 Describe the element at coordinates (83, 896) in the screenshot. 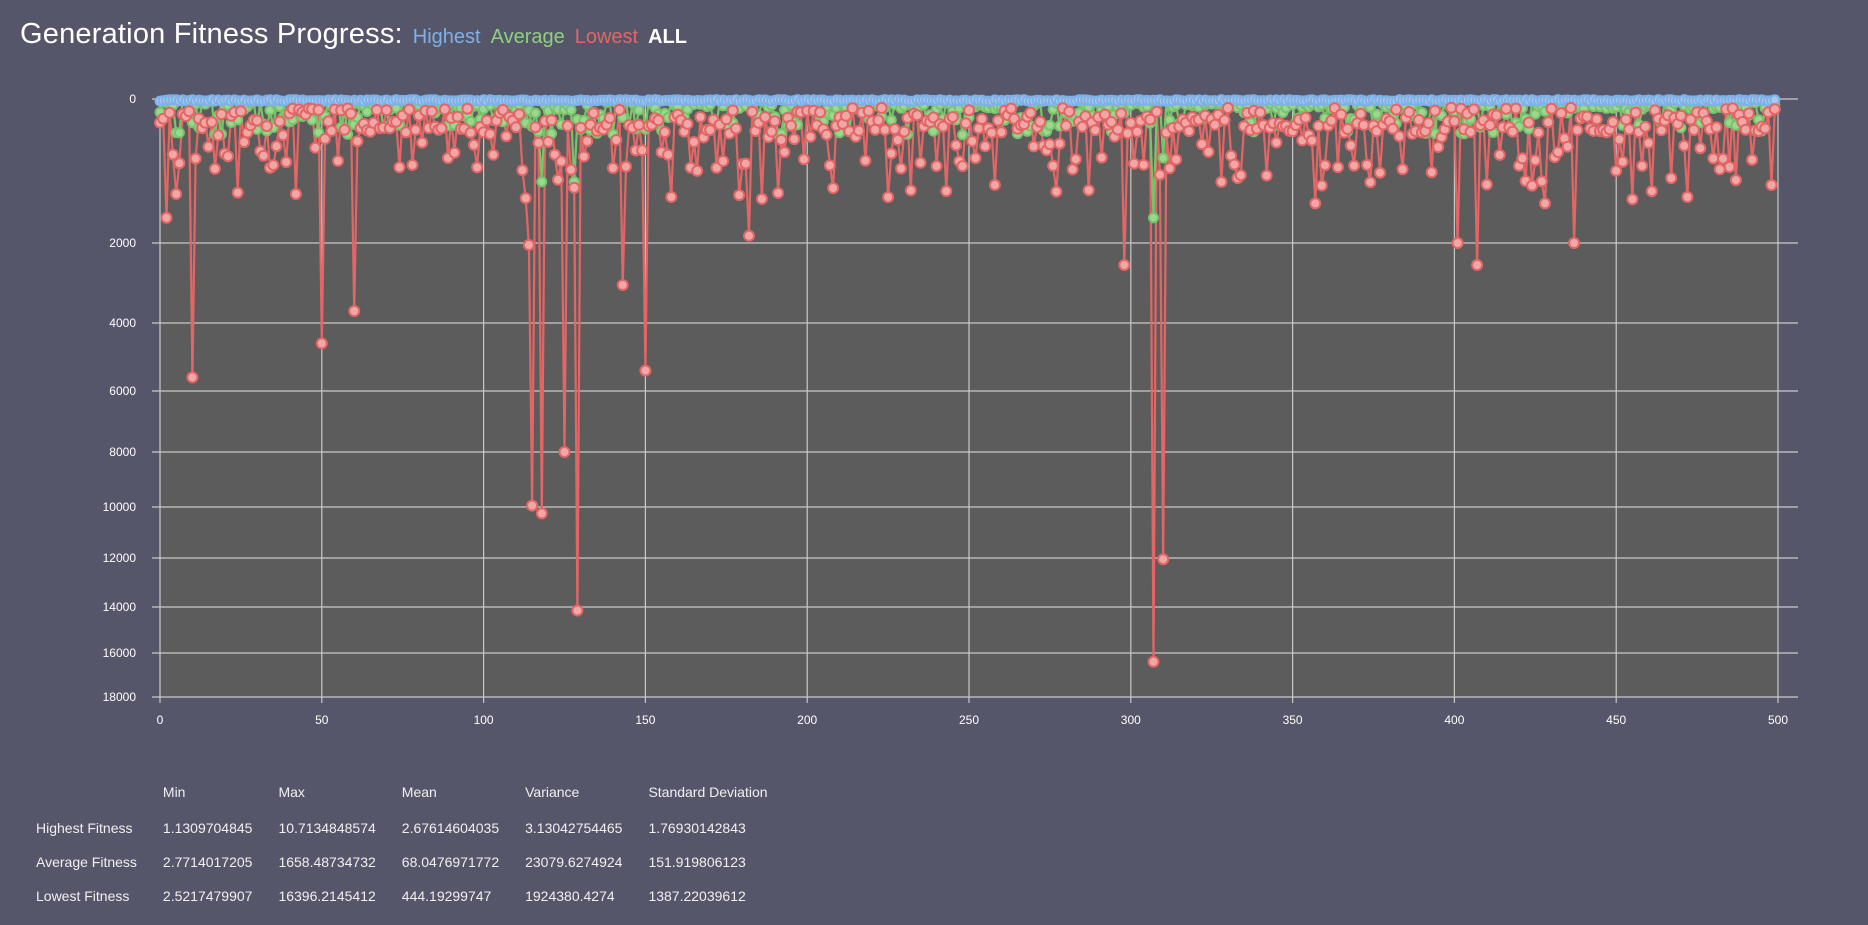

I see `row-label: Lowest Fitness` at that location.